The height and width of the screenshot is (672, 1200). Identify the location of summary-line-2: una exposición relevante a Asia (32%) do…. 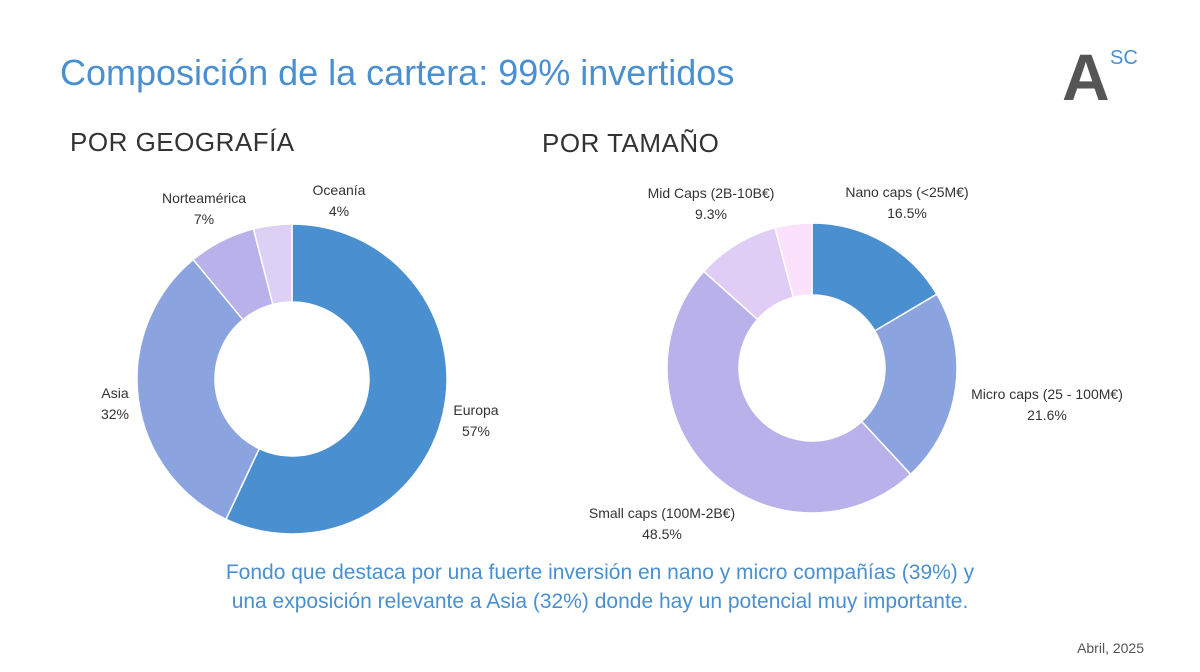
(600, 601).